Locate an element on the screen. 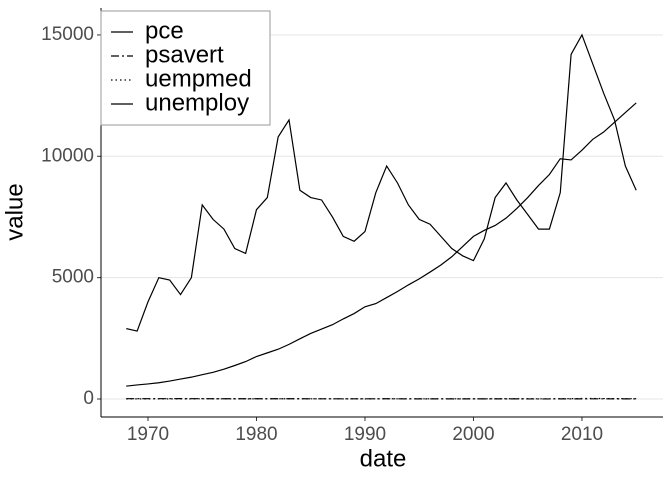 The image size is (672, 480). y-tick-label: 5000 is located at coordinates (73, 277).